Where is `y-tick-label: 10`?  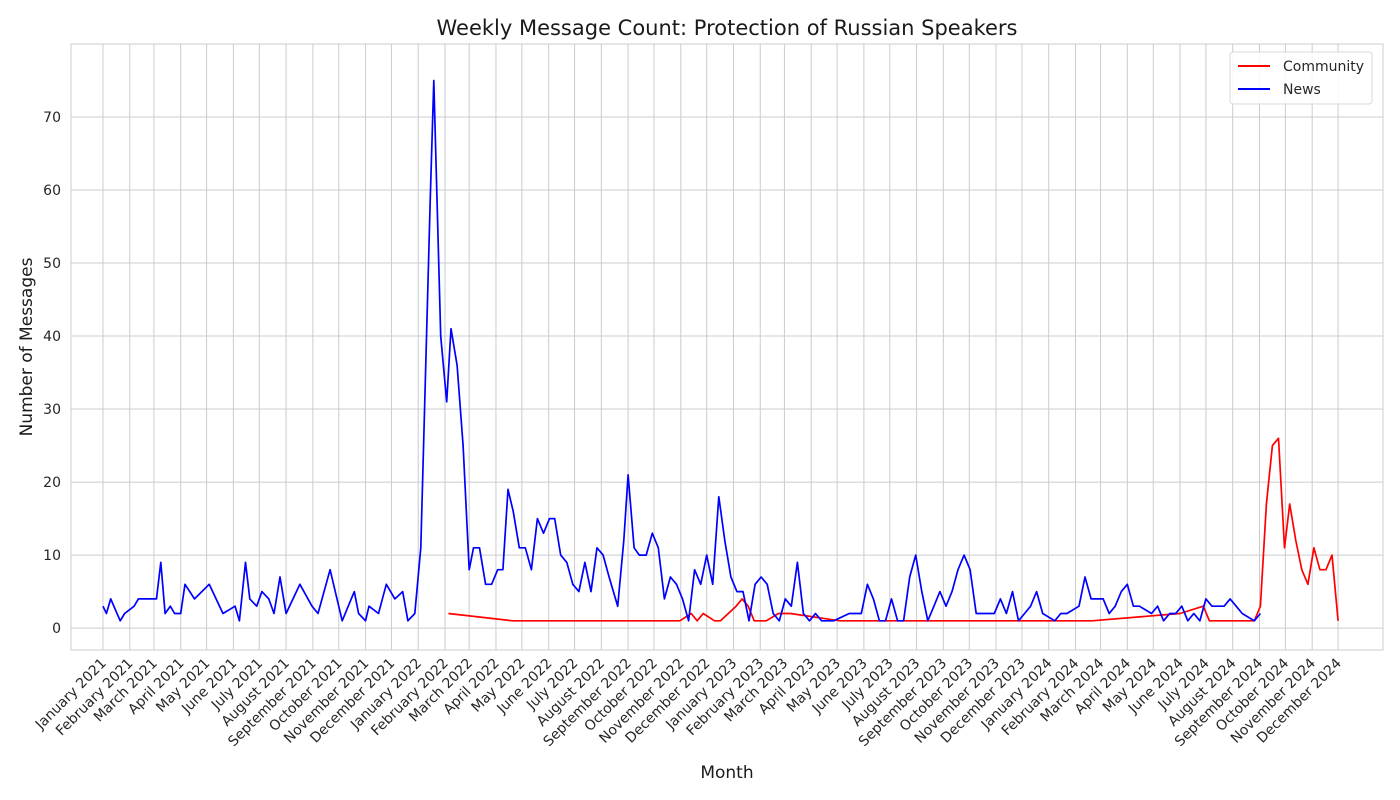
y-tick-label: 10 is located at coordinates (52, 556).